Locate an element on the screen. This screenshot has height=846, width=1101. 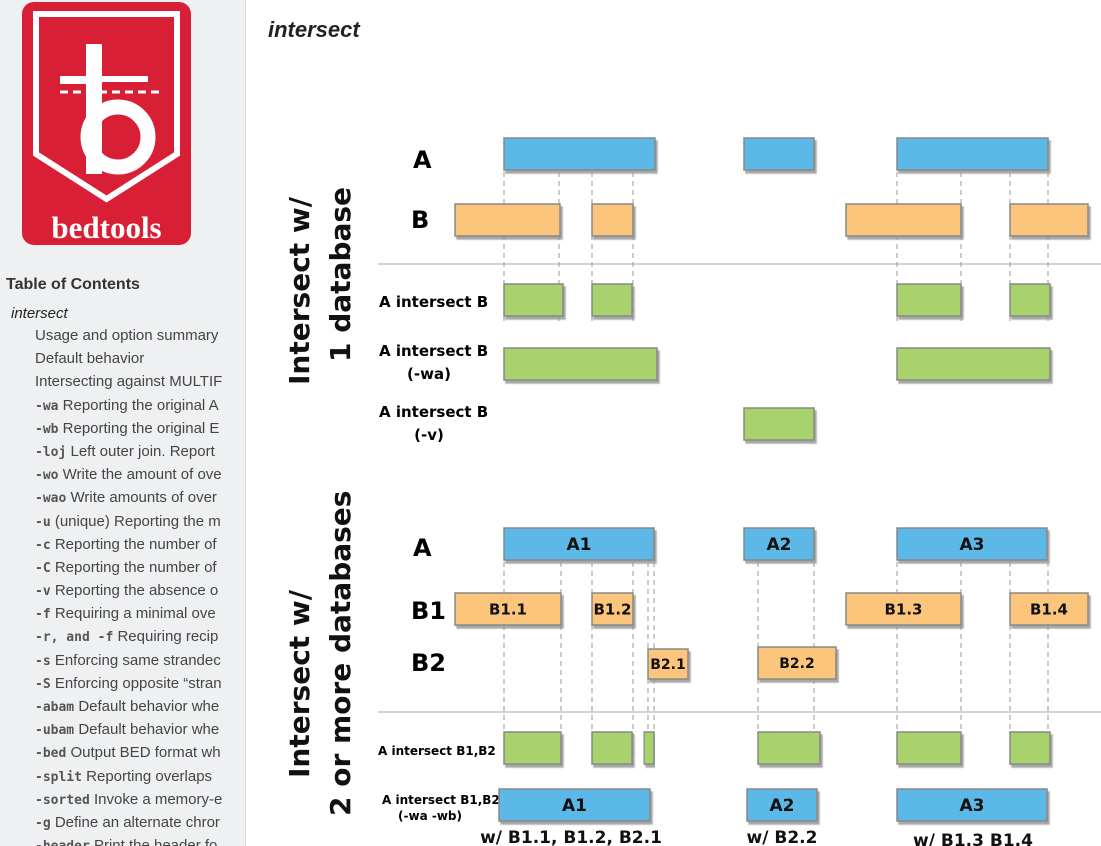
section2-result2-label: A intersect B1,B2 is located at coordinates (441, 800).